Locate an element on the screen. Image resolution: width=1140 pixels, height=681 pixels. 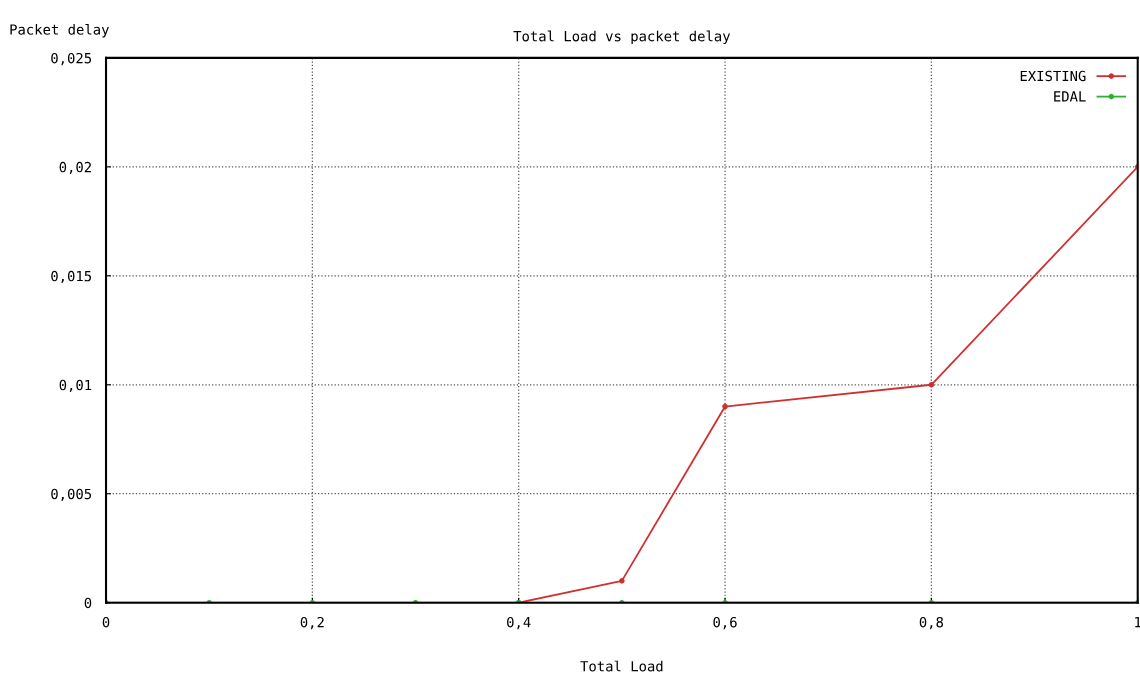
y-axis-title: Packet delay is located at coordinates (59, 30).